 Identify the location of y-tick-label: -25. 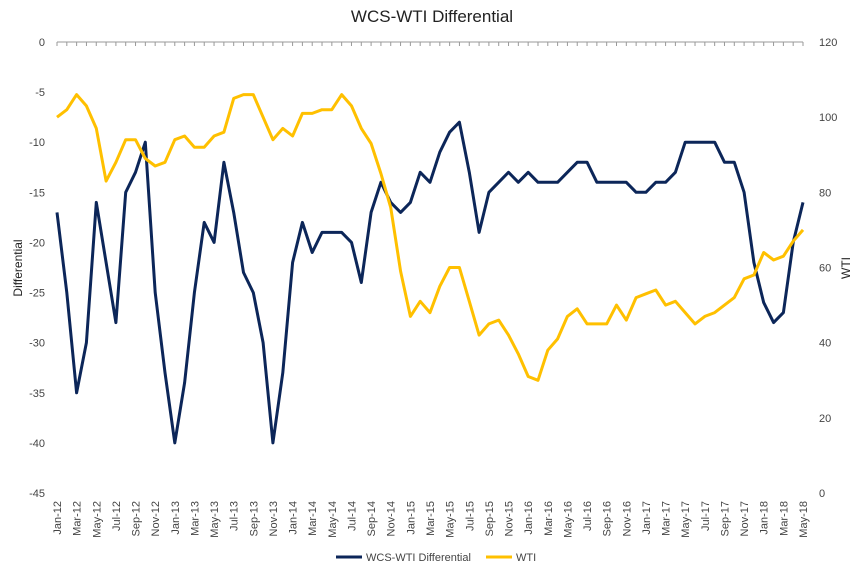
(37, 294).